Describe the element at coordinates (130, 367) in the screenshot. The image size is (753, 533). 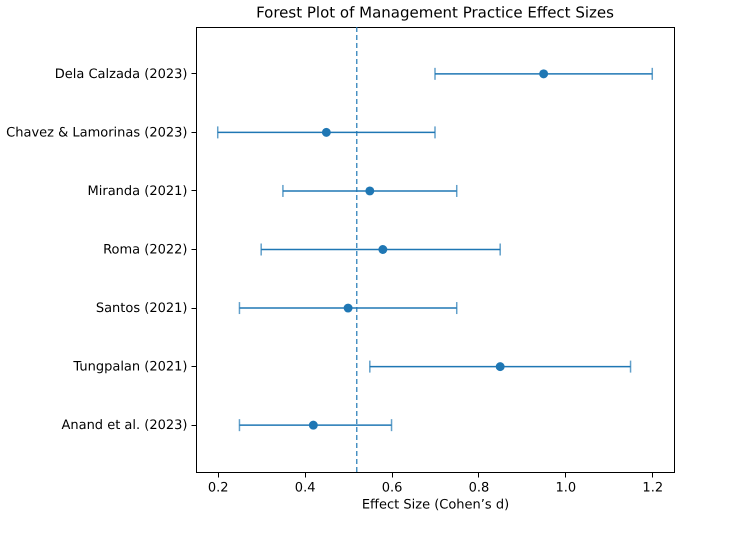
I see `y-tick-label: Tungpalan (2021)` at that location.